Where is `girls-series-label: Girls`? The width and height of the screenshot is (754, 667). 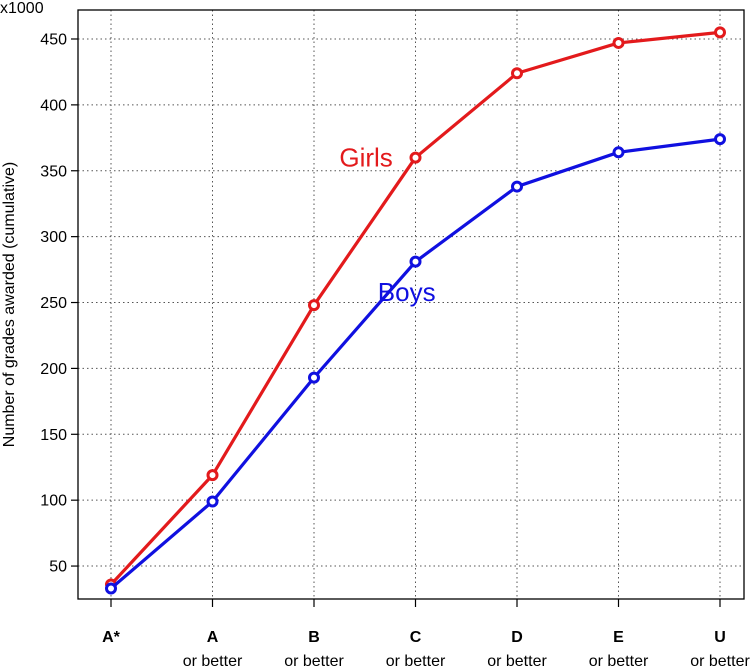 girls-series-label: Girls is located at coordinates (365, 158).